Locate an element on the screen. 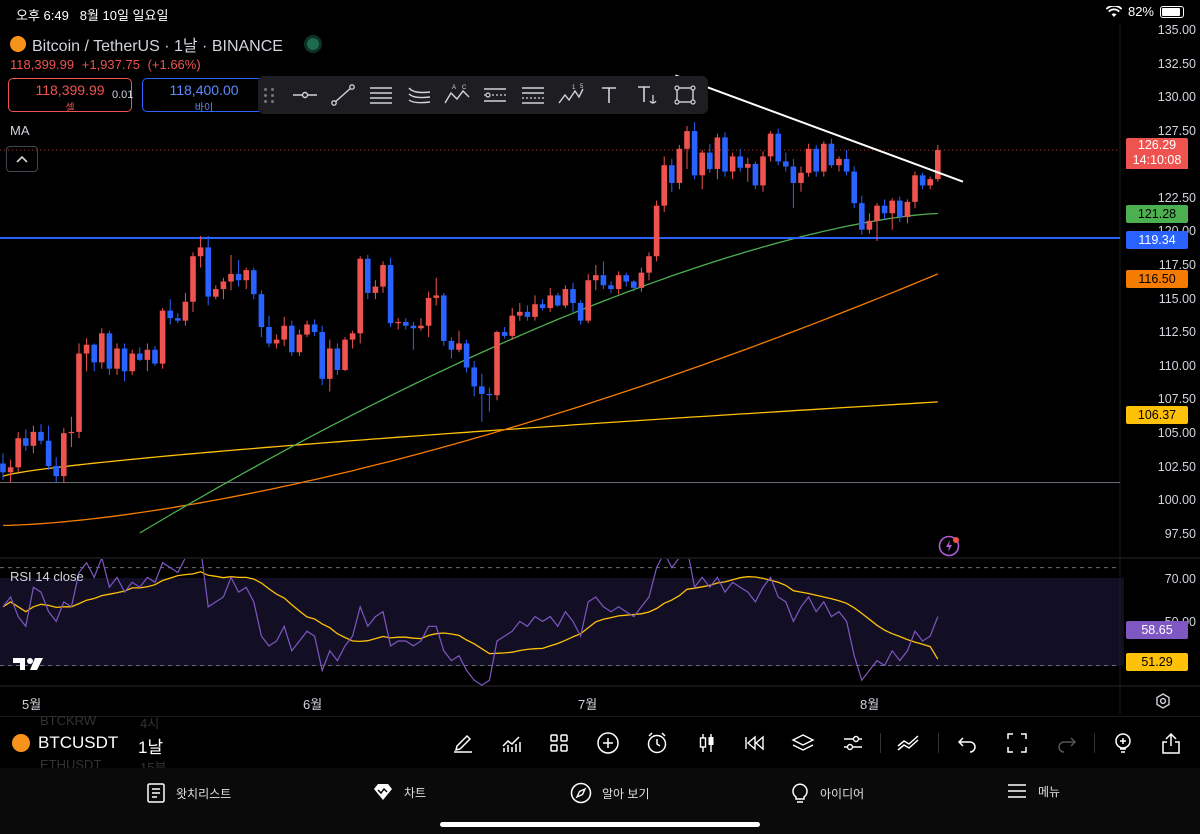 This screenshot has height=834, width=1200. regression-trend-tool is located at coordinates (419, 95).